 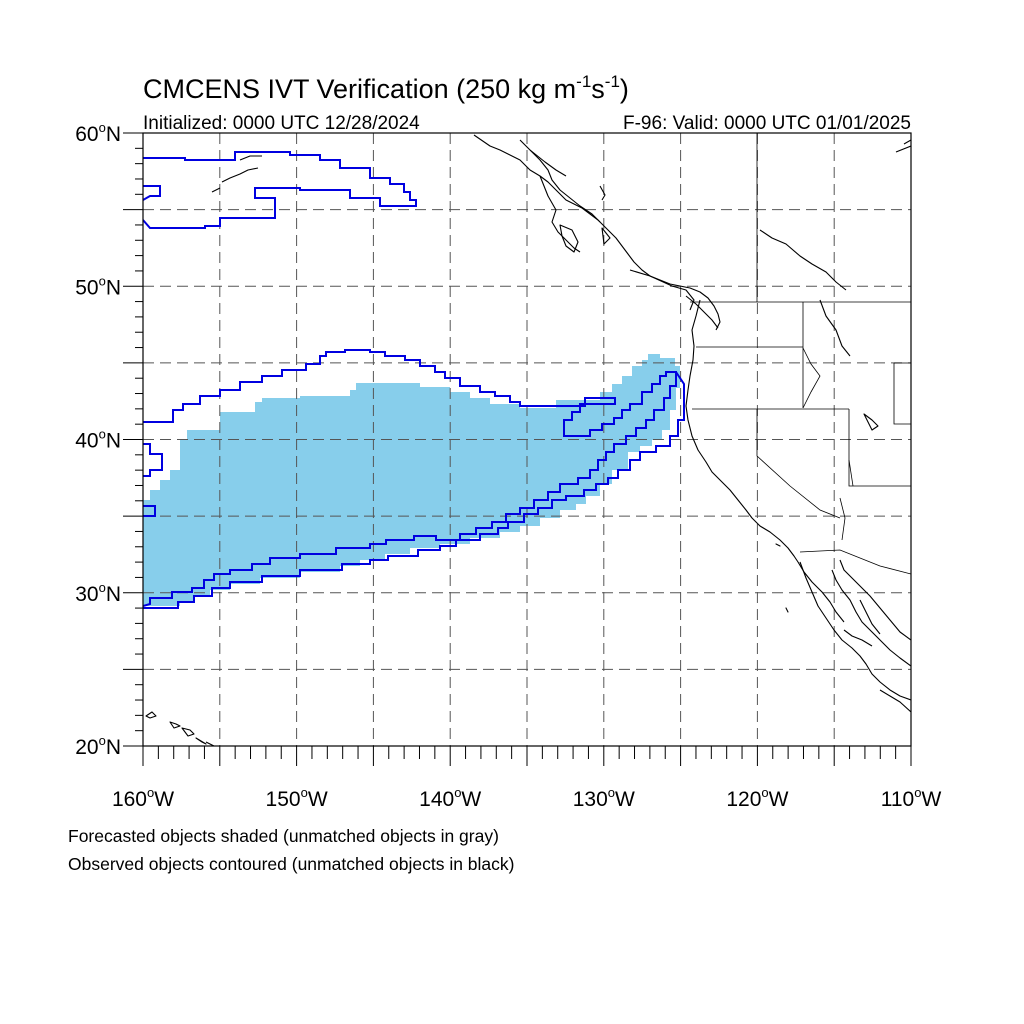 What do you see at coordinates (386, 88) in the screenshot?
I see `figure-title: CMCENS IVT Verification (250 kg m-1s-1)` at bounding box center [386, 88].